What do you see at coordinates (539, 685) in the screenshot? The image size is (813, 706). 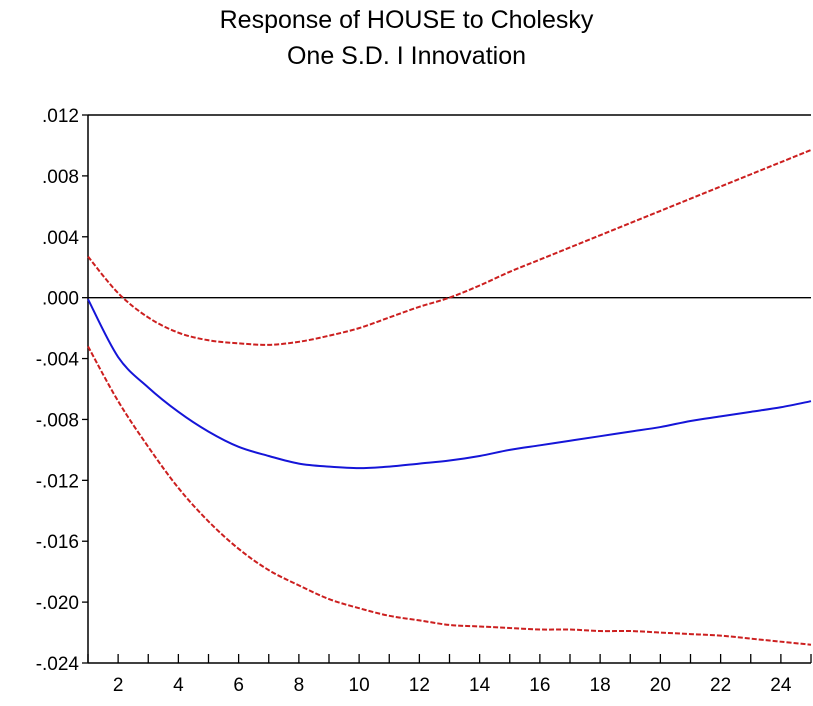 I see `x-tick-label: 16` at bounding box center [539, 685].